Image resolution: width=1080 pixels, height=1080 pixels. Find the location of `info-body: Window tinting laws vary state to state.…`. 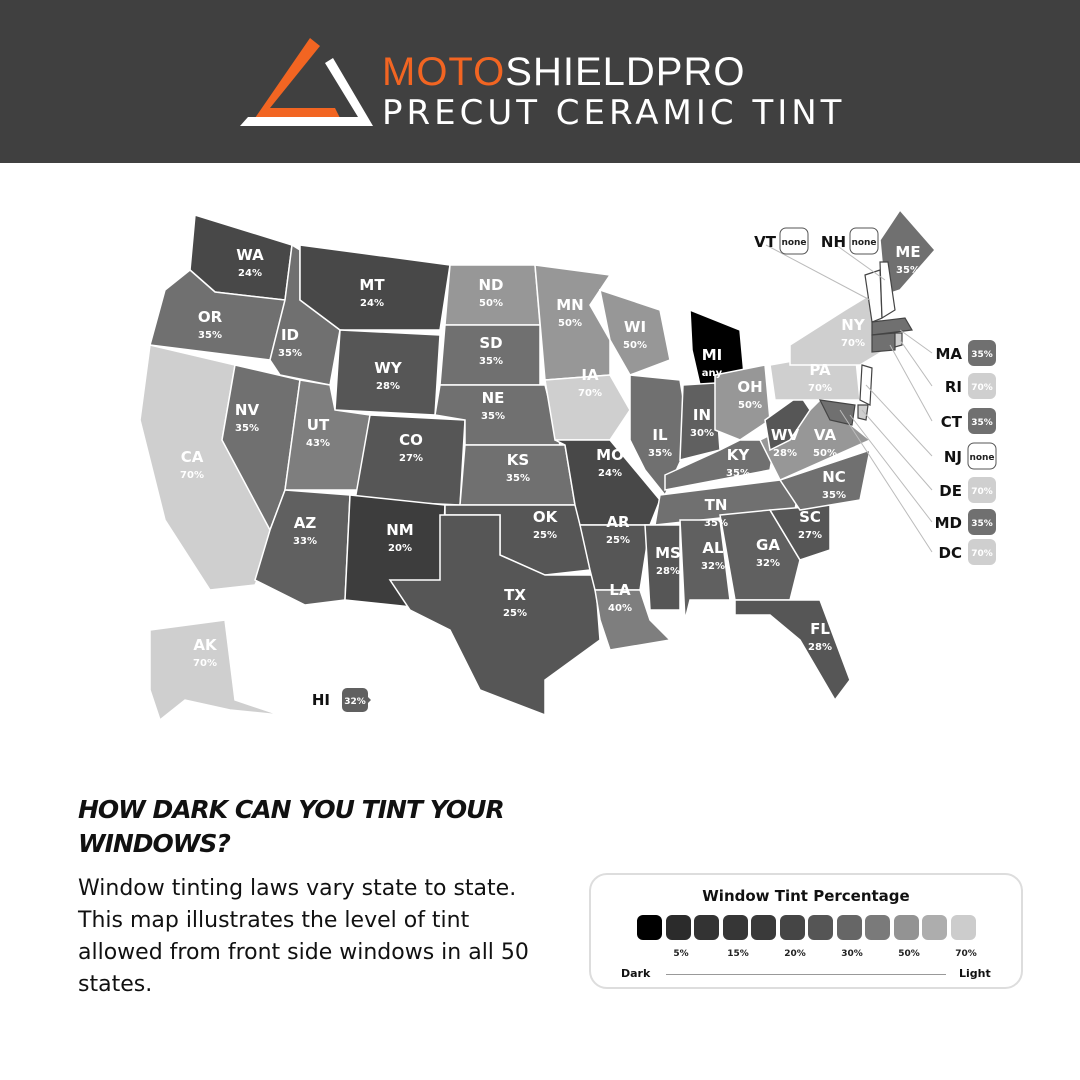

info-body: Window tinting laws vary state to state.… is located at coordinates (303, 936).